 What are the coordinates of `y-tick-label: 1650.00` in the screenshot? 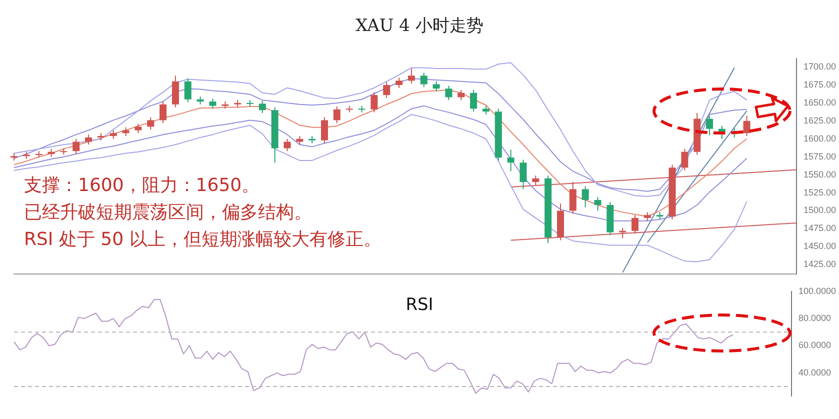 It's located at (819, 102).